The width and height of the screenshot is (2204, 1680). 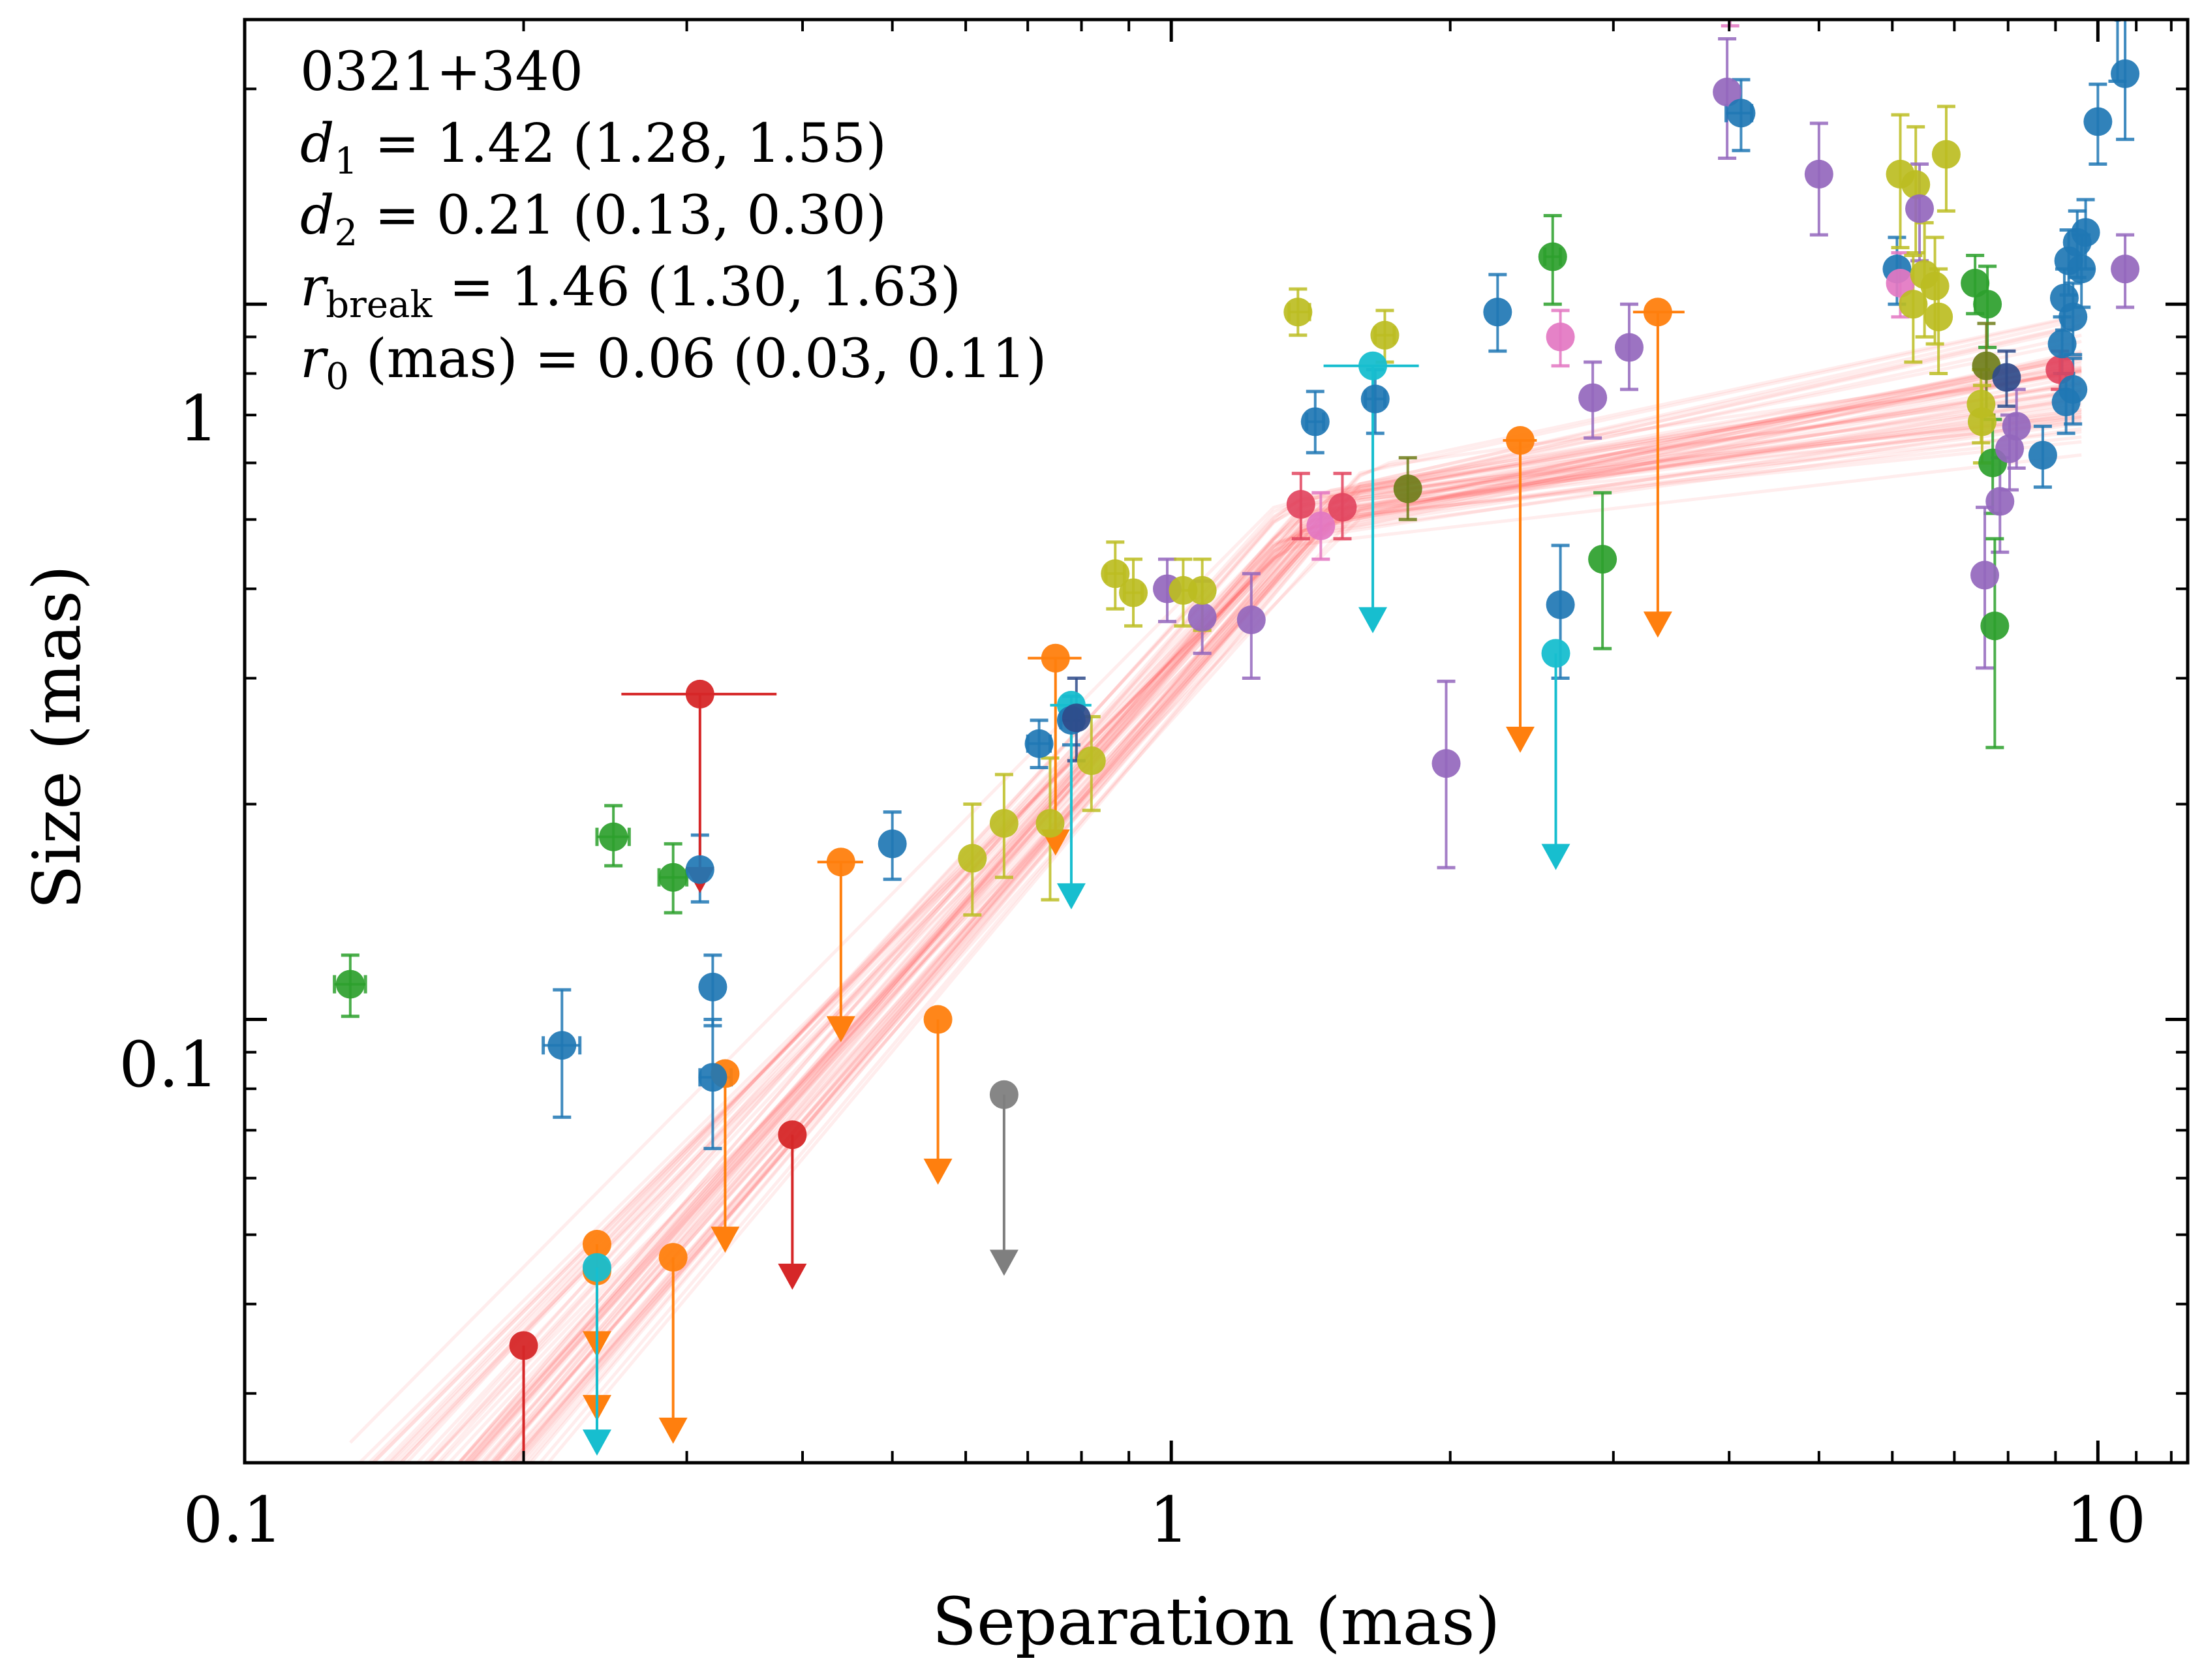 What do you see at coordinates (698, 359) in the screenshot?
I see `annotation-r0-value: (mas) = 0.06 (0.03, 0.11)` at bounding box center [698, 359].